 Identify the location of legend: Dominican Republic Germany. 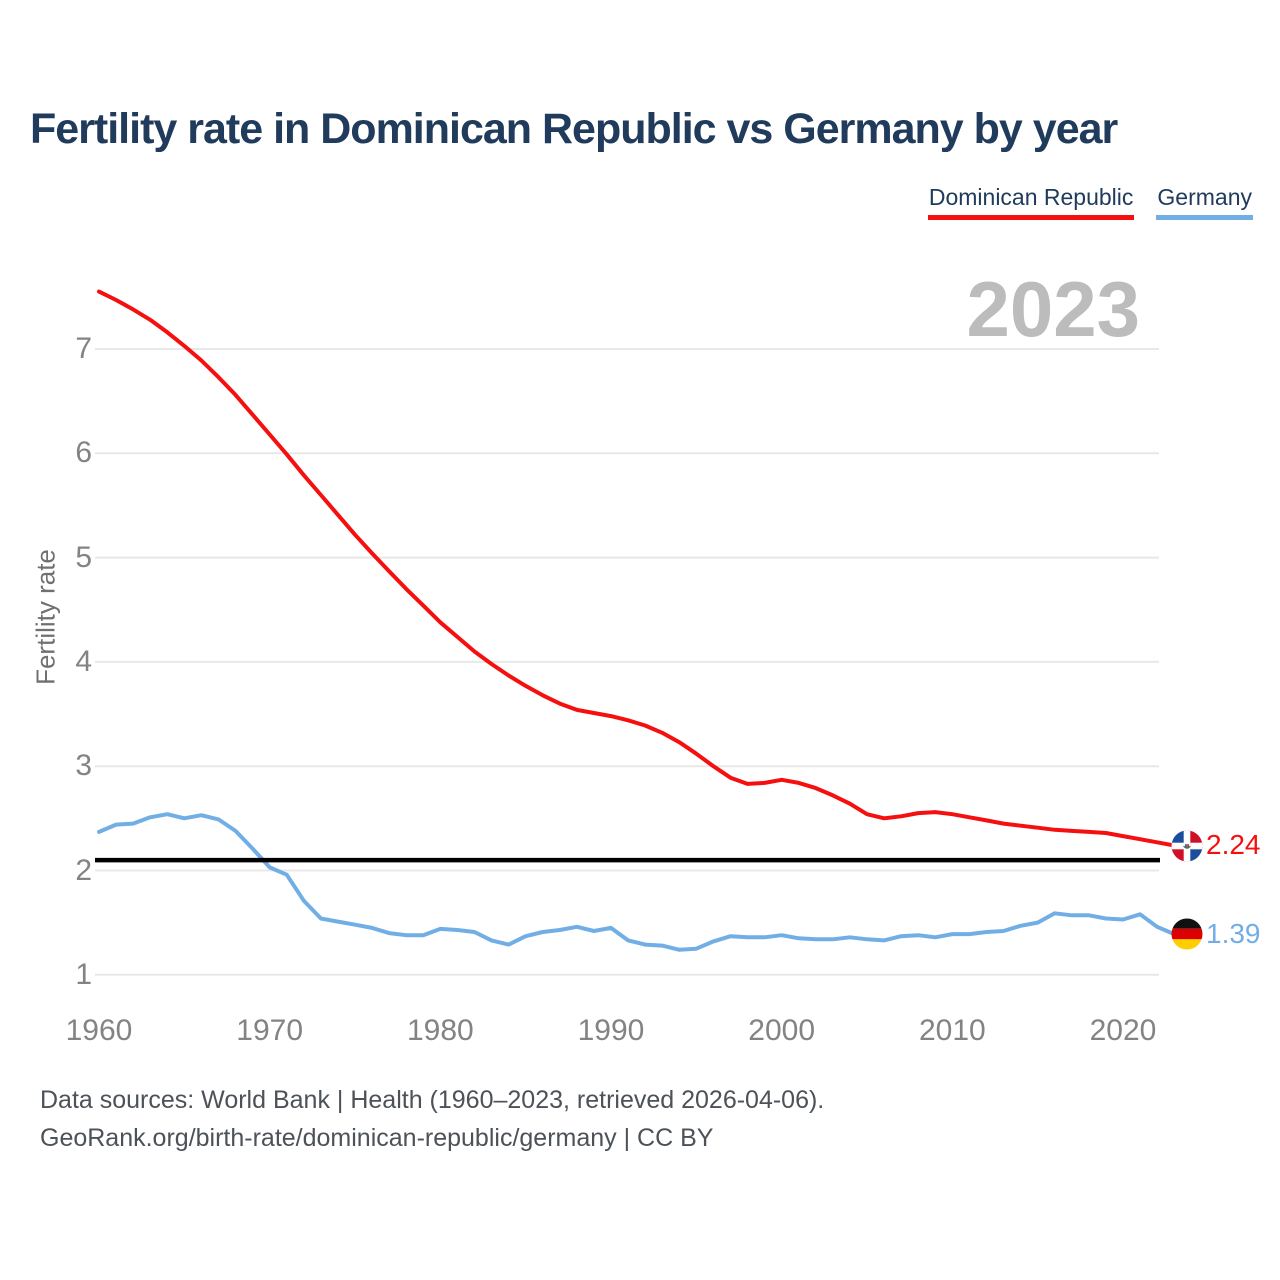
(1090, 202).